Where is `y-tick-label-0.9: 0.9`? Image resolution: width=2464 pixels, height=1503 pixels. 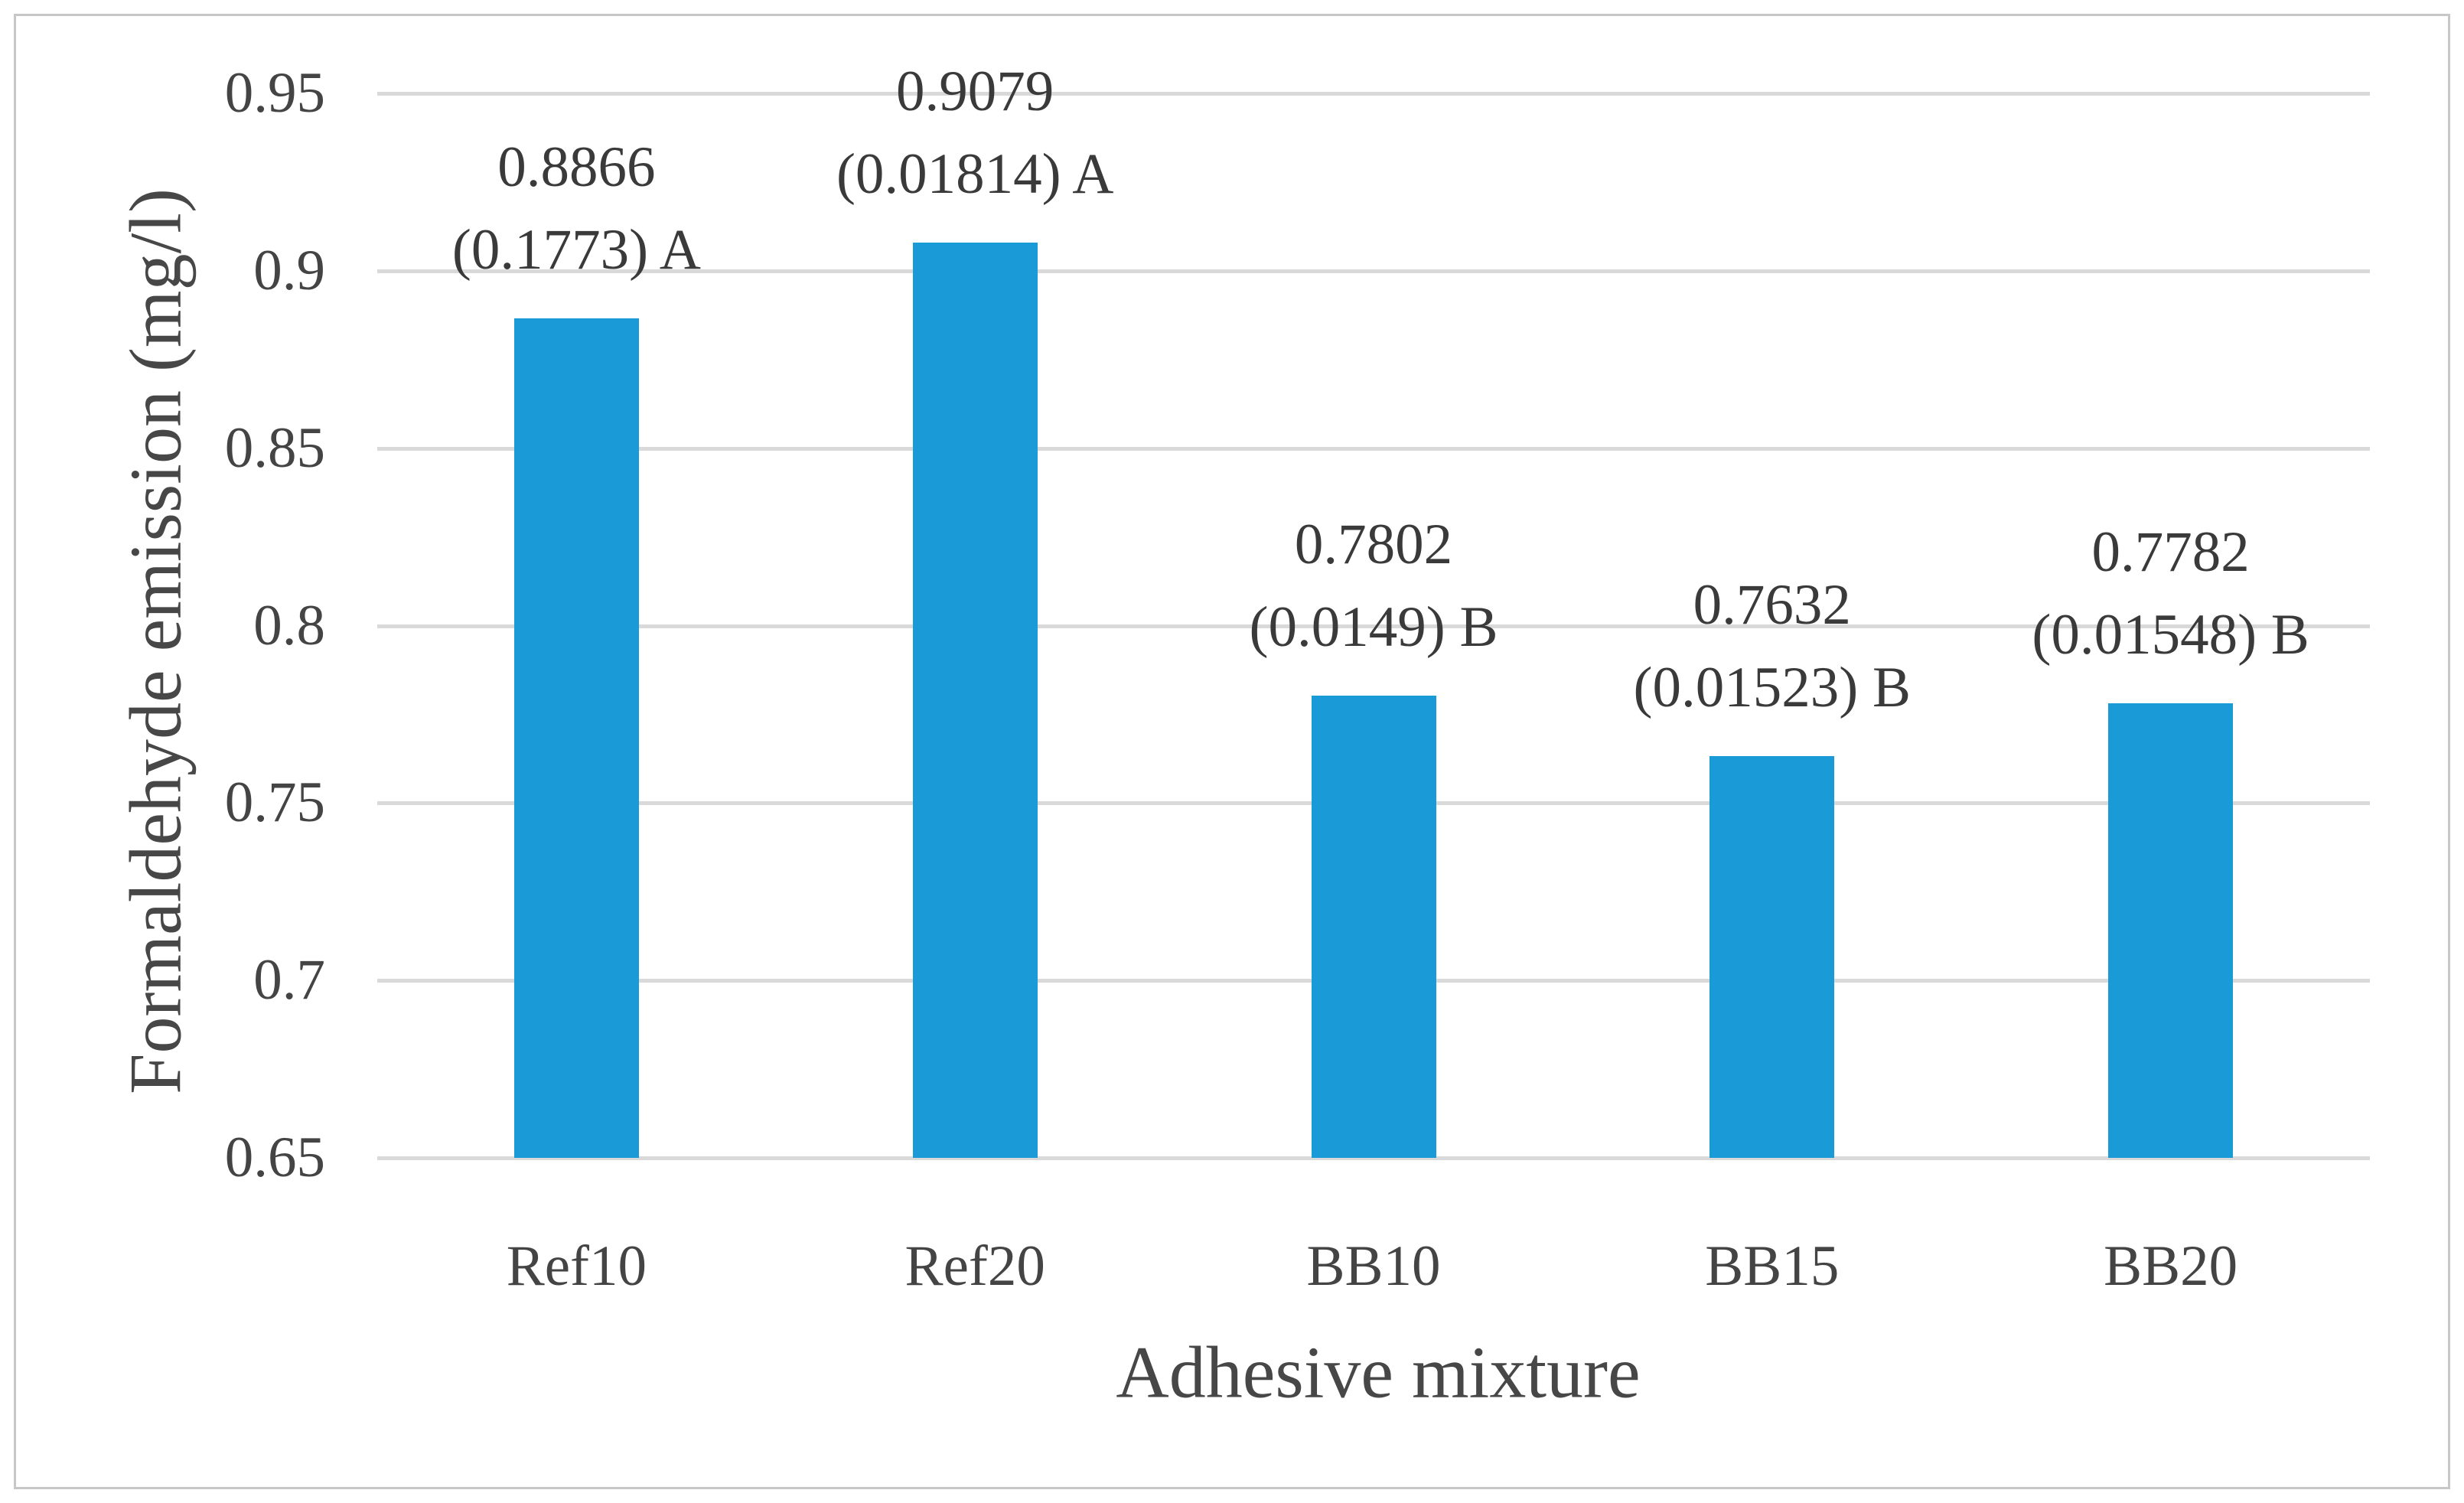
y-tick-label-0.9: 0.9 is located at coordinates (289, 270).